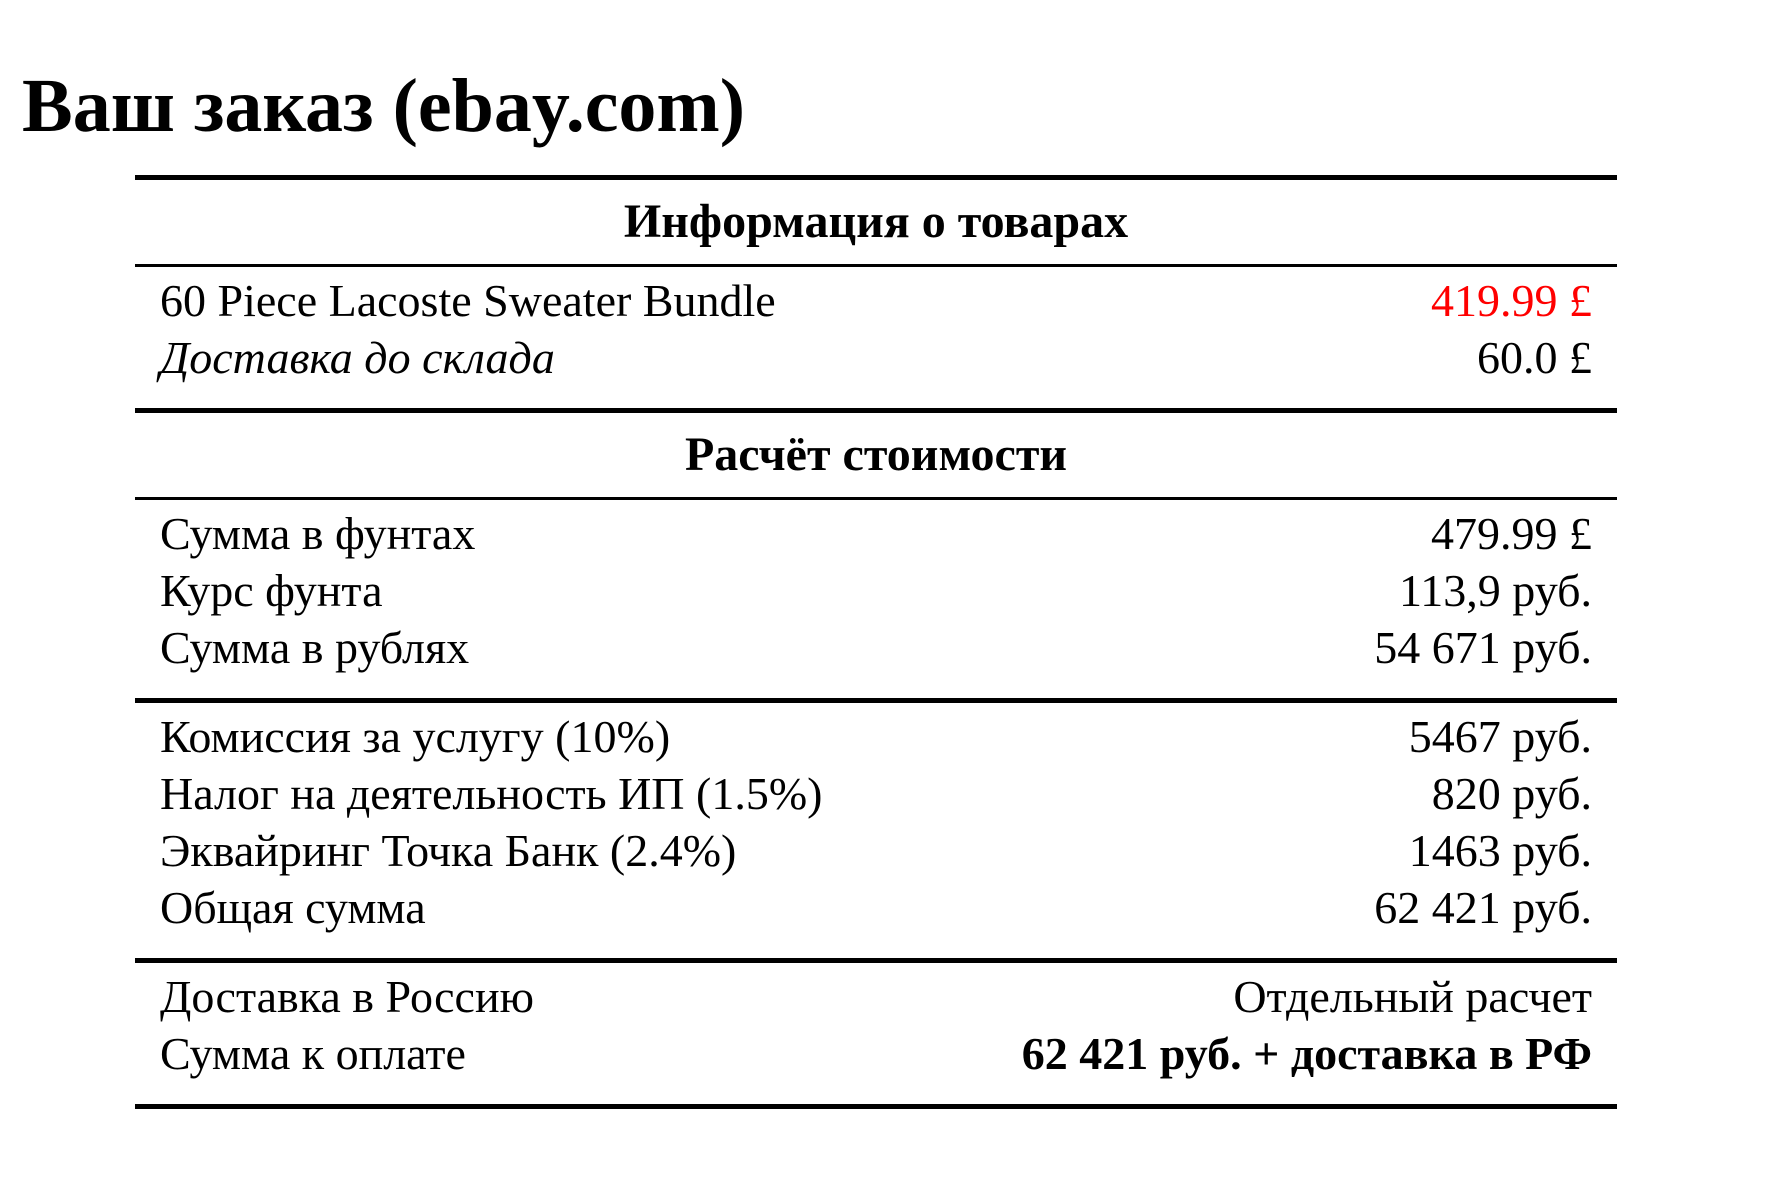 This screenshot has width=1775, height=1192. Describe the element at coordinates (876, 456) in the screenshot. I see `section-header-cost-calculation: Расчёт стоимости` at that location.